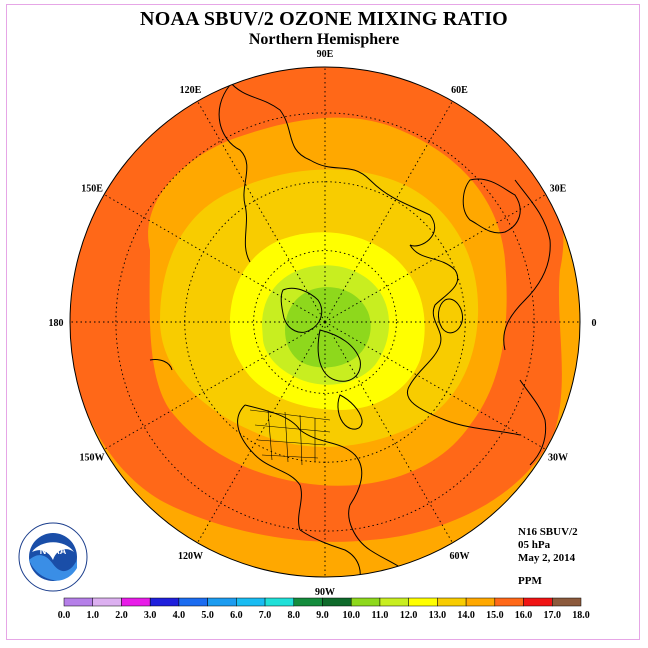 This screenshot has width=648, height=648. Describe the element at coordinates (53, 551) in the screenshot. I see `logo-text: NOAA` at that location.